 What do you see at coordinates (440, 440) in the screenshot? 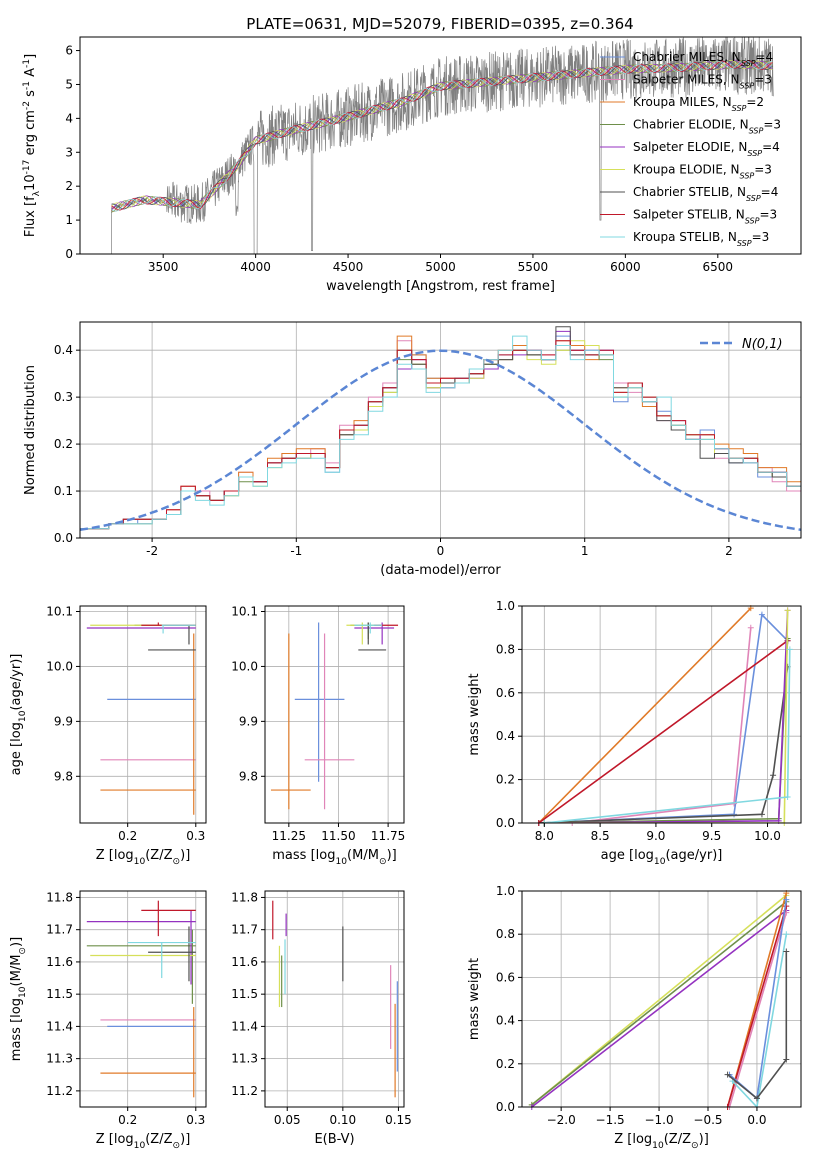
I see `normal-reference-curve` at bounding box center [440, 440].